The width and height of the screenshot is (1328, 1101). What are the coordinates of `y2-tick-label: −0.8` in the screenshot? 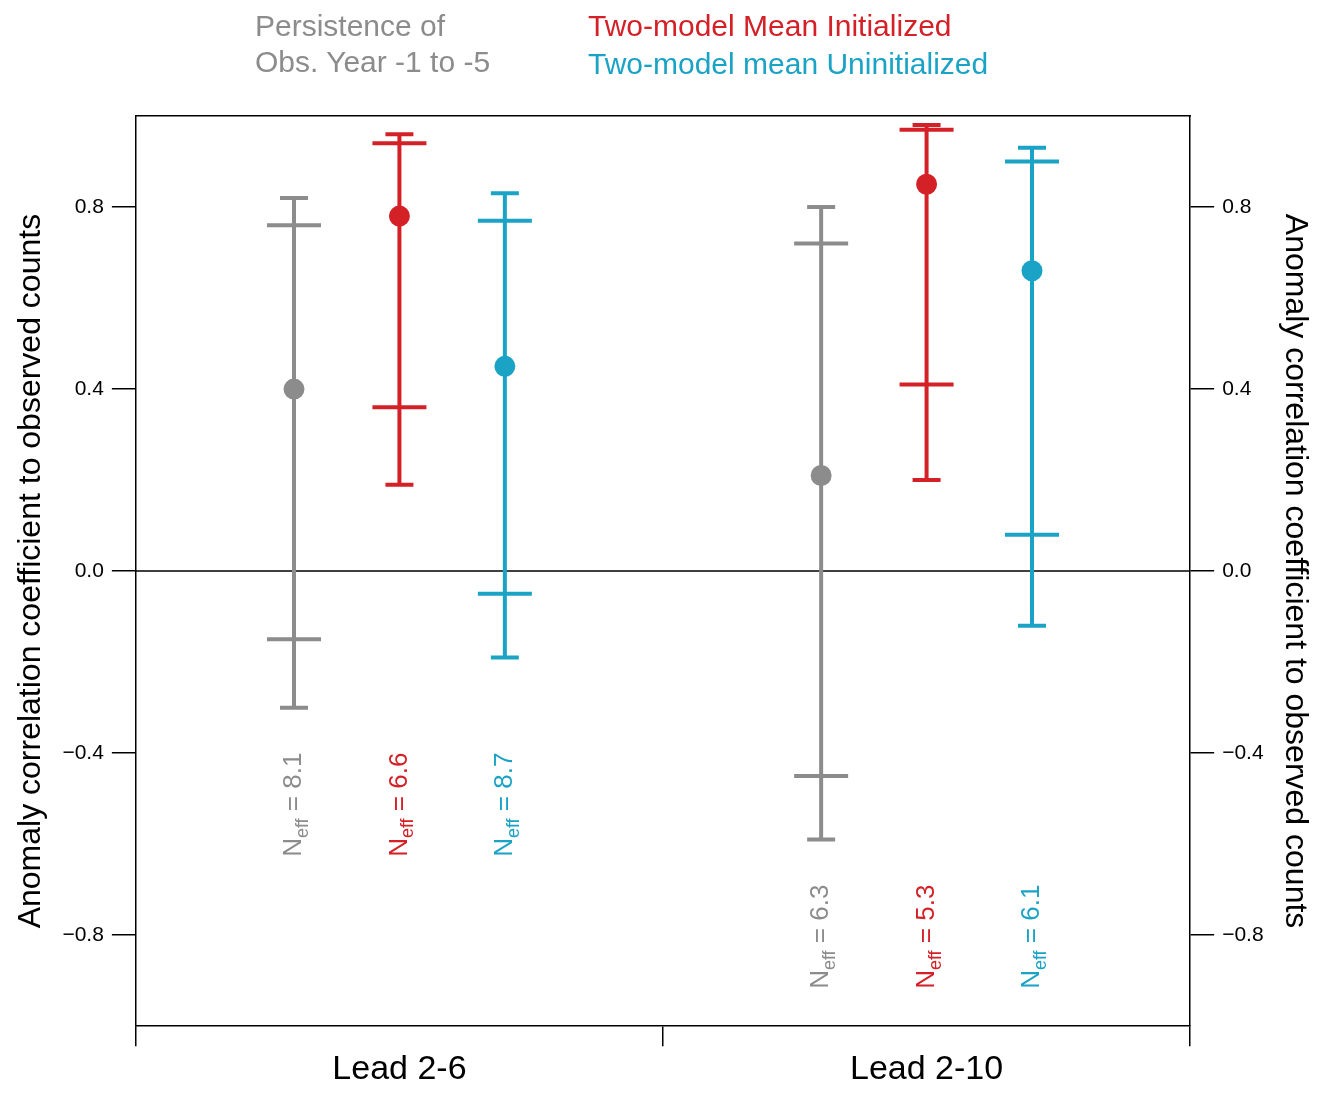 It's located at (1243, 933).